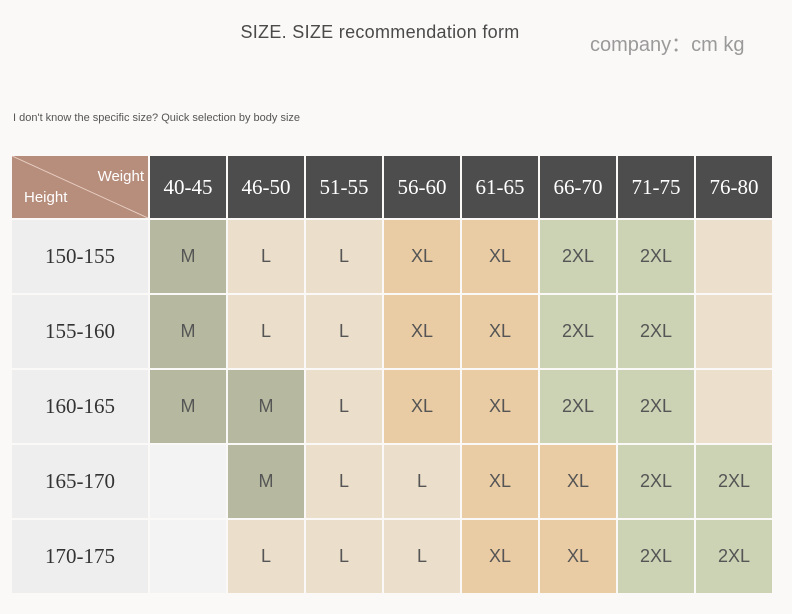 Image resolution: width=792 pixels, height=614 pixels. What do you see at coordinates (80, 556) in the screenshot?
I see `height-header: 170-175` at bounding box center [80, 556].